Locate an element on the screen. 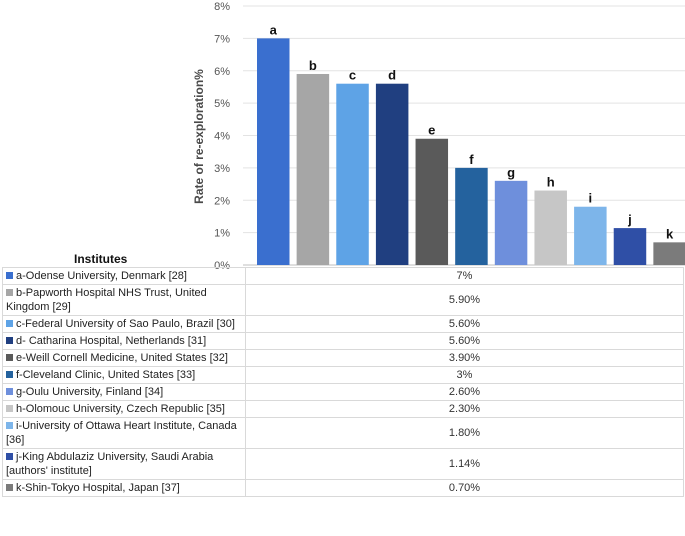  bar-f is located at coordinates (471, 216).